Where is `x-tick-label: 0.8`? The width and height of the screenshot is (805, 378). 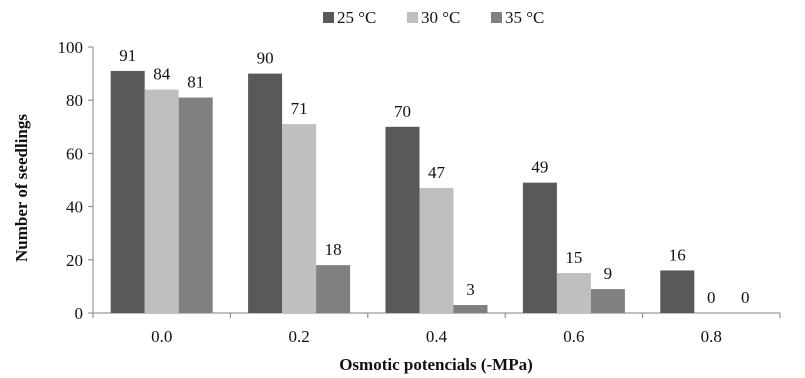
x-tick-label: 0.8 is located at coordinates (711, 336).